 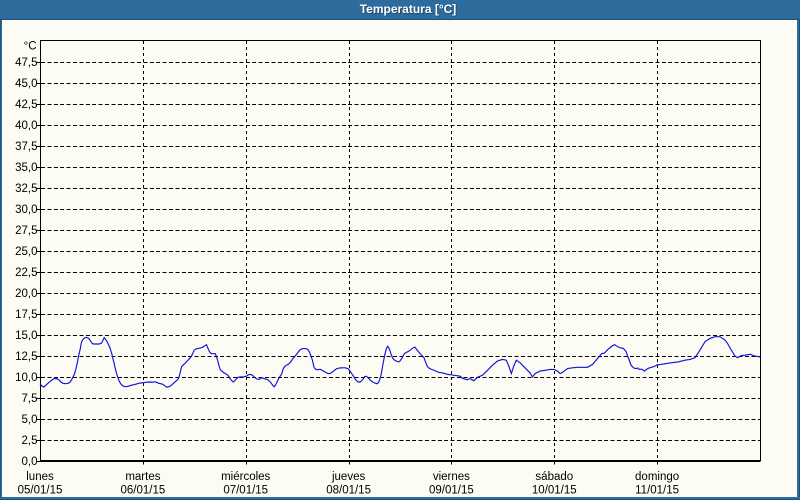 I want to click on svg-text: 7,5, so click(x=30, y=399).